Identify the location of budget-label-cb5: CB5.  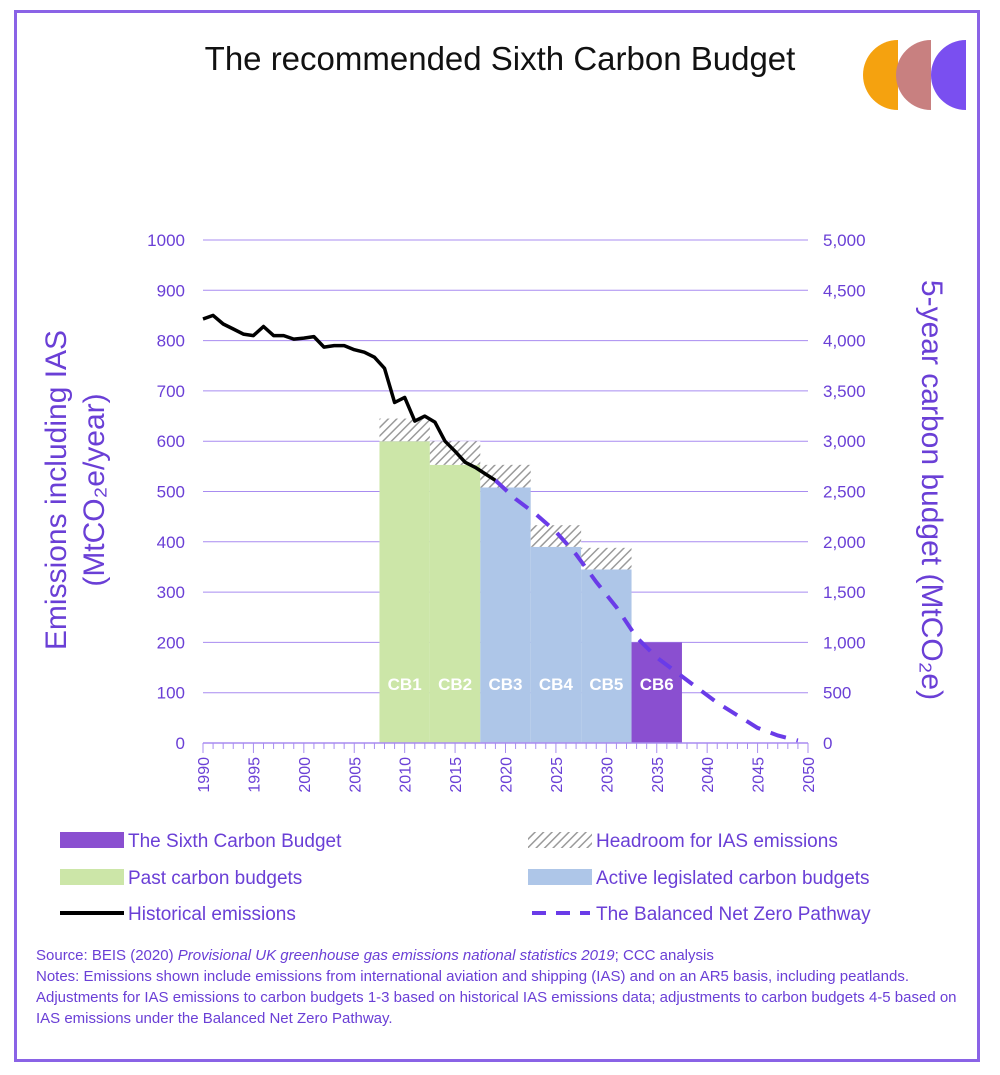
(606, 684).